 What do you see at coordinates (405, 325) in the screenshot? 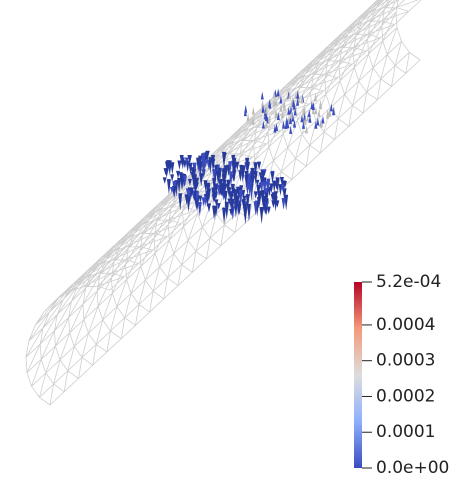
I see `tick-label: 0.0004` at bounding box center [405, 325].